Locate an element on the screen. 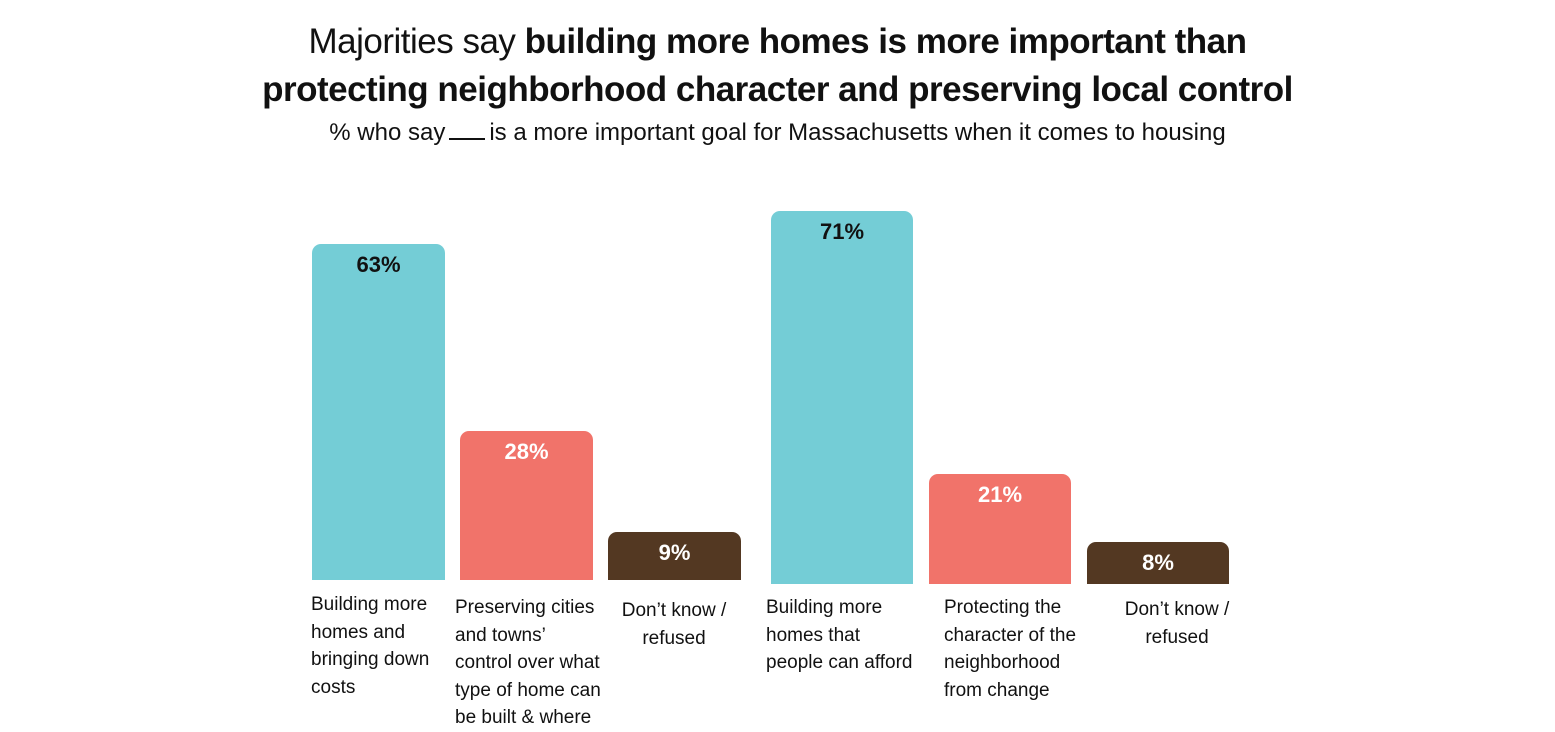  bar-group-1-bar-2: 28% is located at coordinates (526, 505).